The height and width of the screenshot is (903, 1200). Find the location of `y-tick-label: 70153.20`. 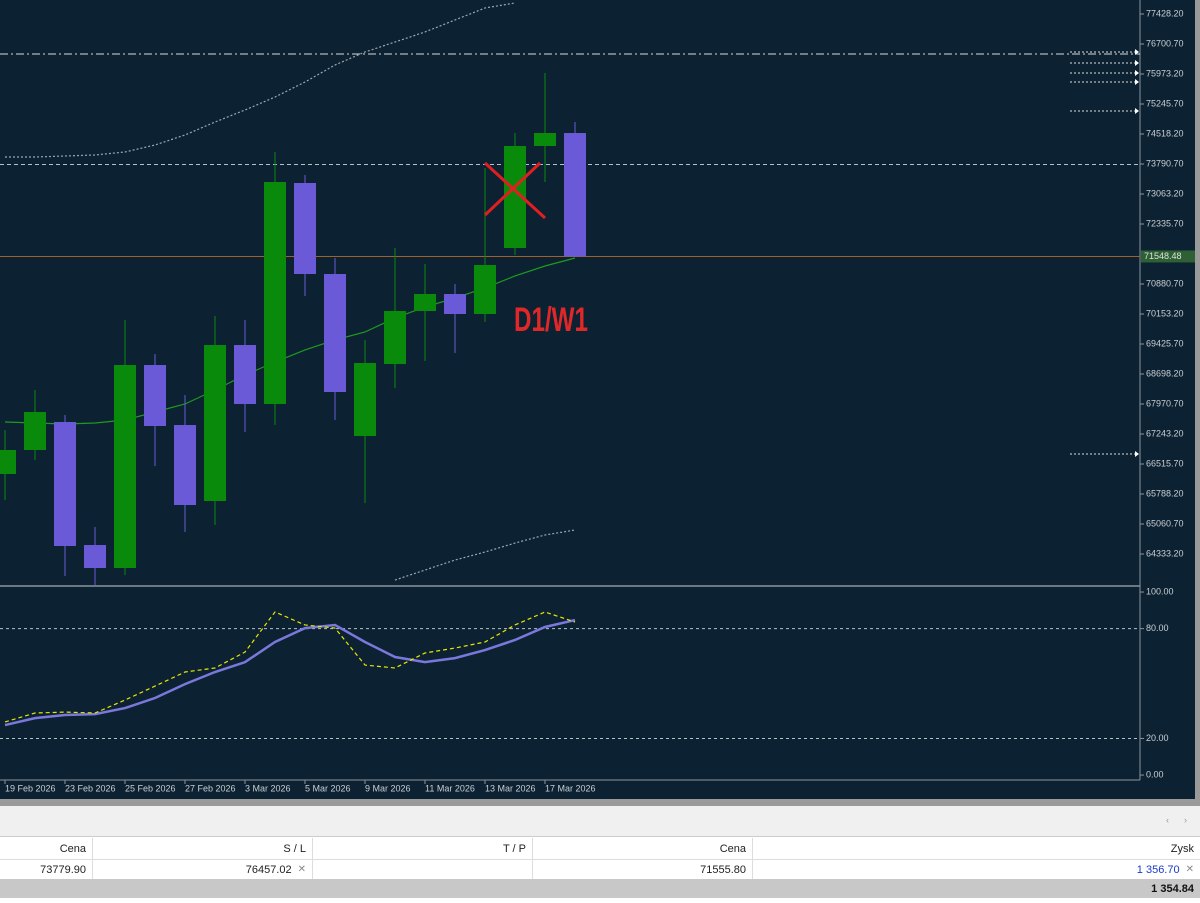

y-tick-label: 70153.20 is located at coordinates (1165, 313).